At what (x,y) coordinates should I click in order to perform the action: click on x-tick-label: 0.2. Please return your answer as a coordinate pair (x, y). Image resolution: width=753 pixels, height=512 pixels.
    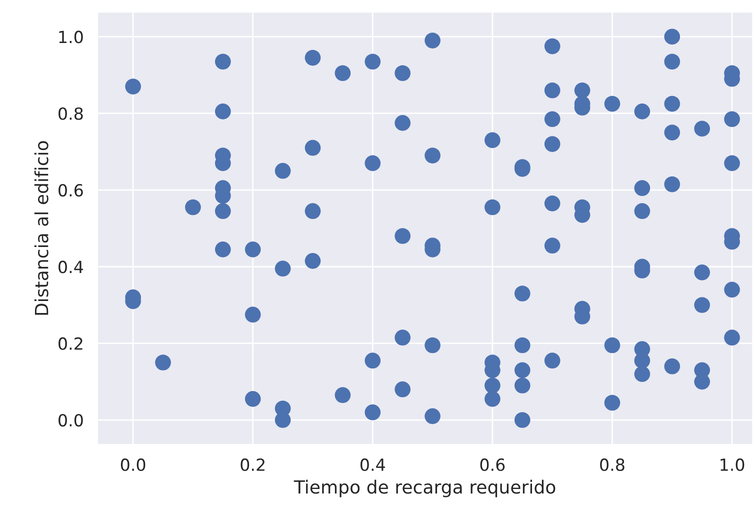
    Looking at the image, I should click on (252, 465).